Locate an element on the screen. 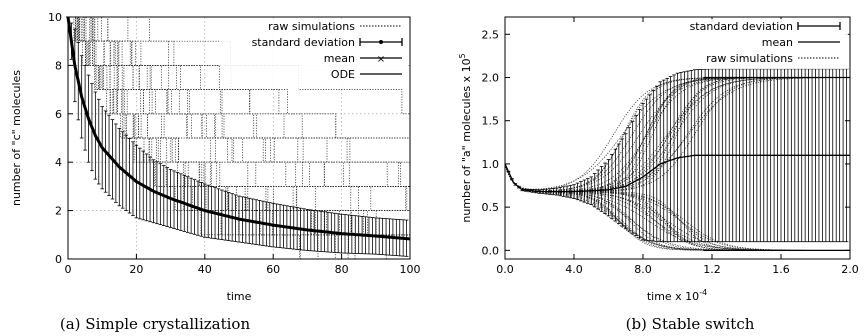  ytick-label-a: 10 is located at coordinates (55, 17).